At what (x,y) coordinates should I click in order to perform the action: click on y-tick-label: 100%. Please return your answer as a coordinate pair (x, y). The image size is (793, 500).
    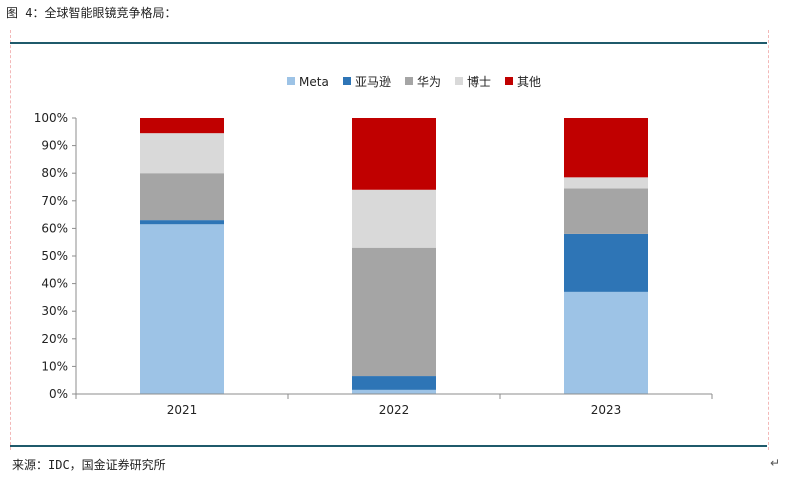
    Looking at the image, I should click on (51, 118).